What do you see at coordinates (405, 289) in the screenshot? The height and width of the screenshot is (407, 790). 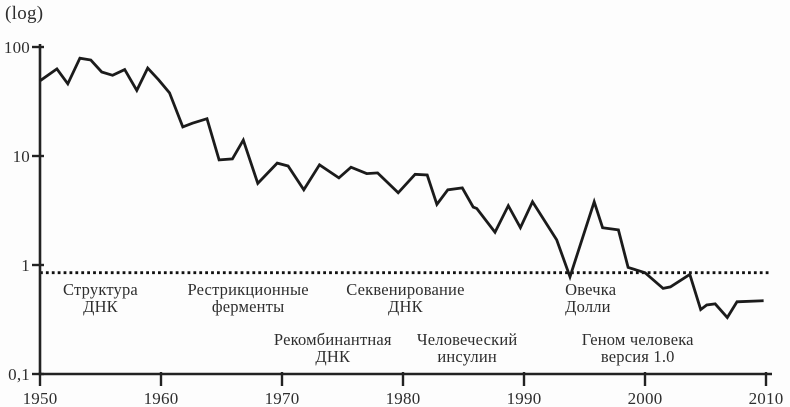 I see `annotation-label: Секвенирование` at bounding box center [405, 289].